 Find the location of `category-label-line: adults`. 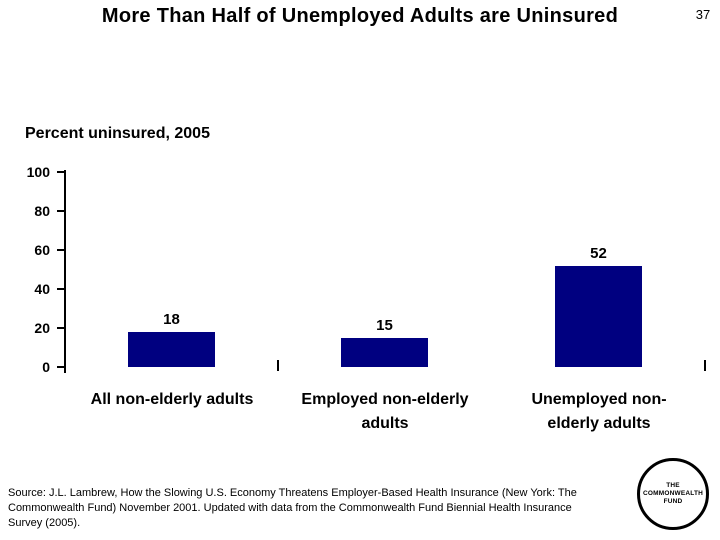

category-label-line: adults is located at coordinates (385, 423).